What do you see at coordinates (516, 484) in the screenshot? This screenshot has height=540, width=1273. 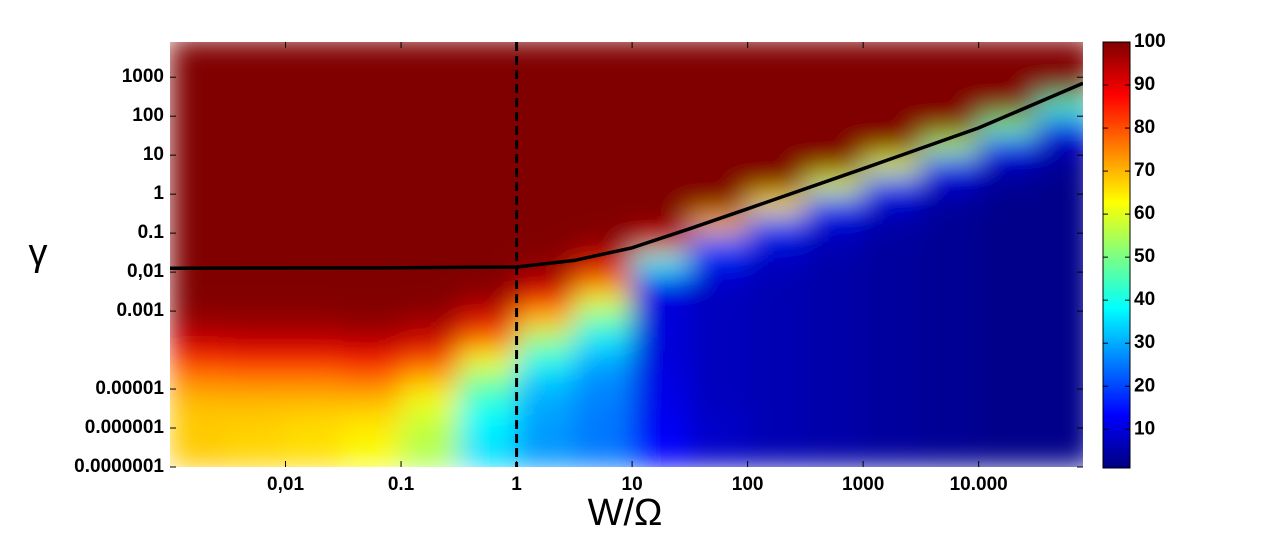 I see `x-tick-label: 1` at bounding box center [516, 484].